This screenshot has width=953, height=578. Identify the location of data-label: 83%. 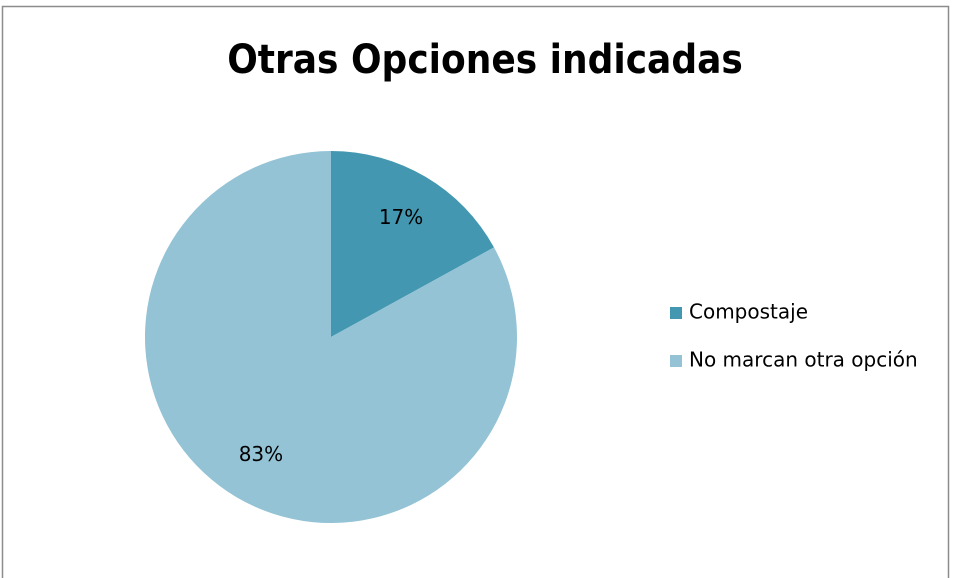
(261, 454).